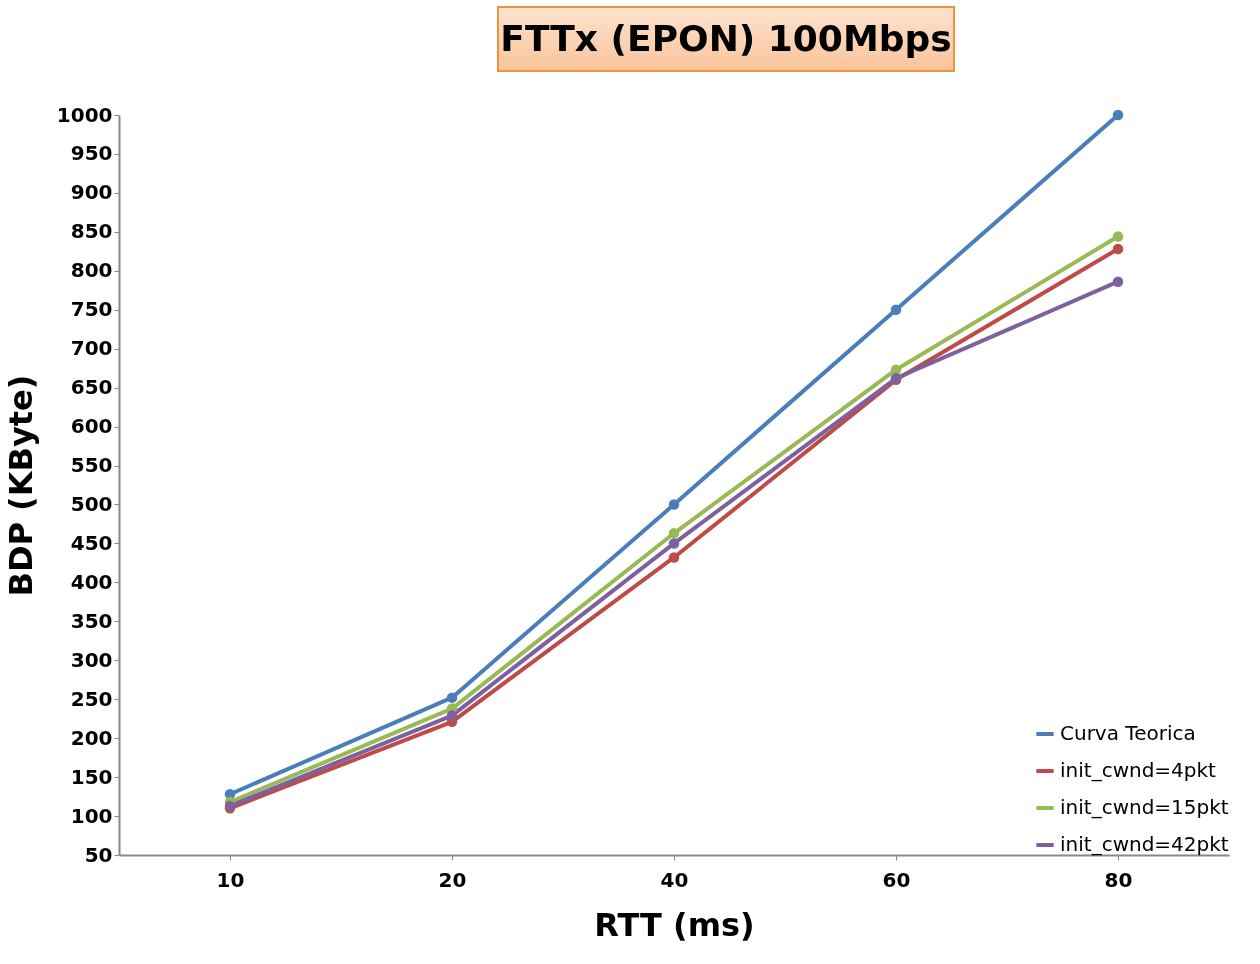 This screenshot has width=1260, height=964. What do you see at coordinates (91, 815) in the screenshot?
I see `y-tick-label: 100` at bounding box center [91, 815].